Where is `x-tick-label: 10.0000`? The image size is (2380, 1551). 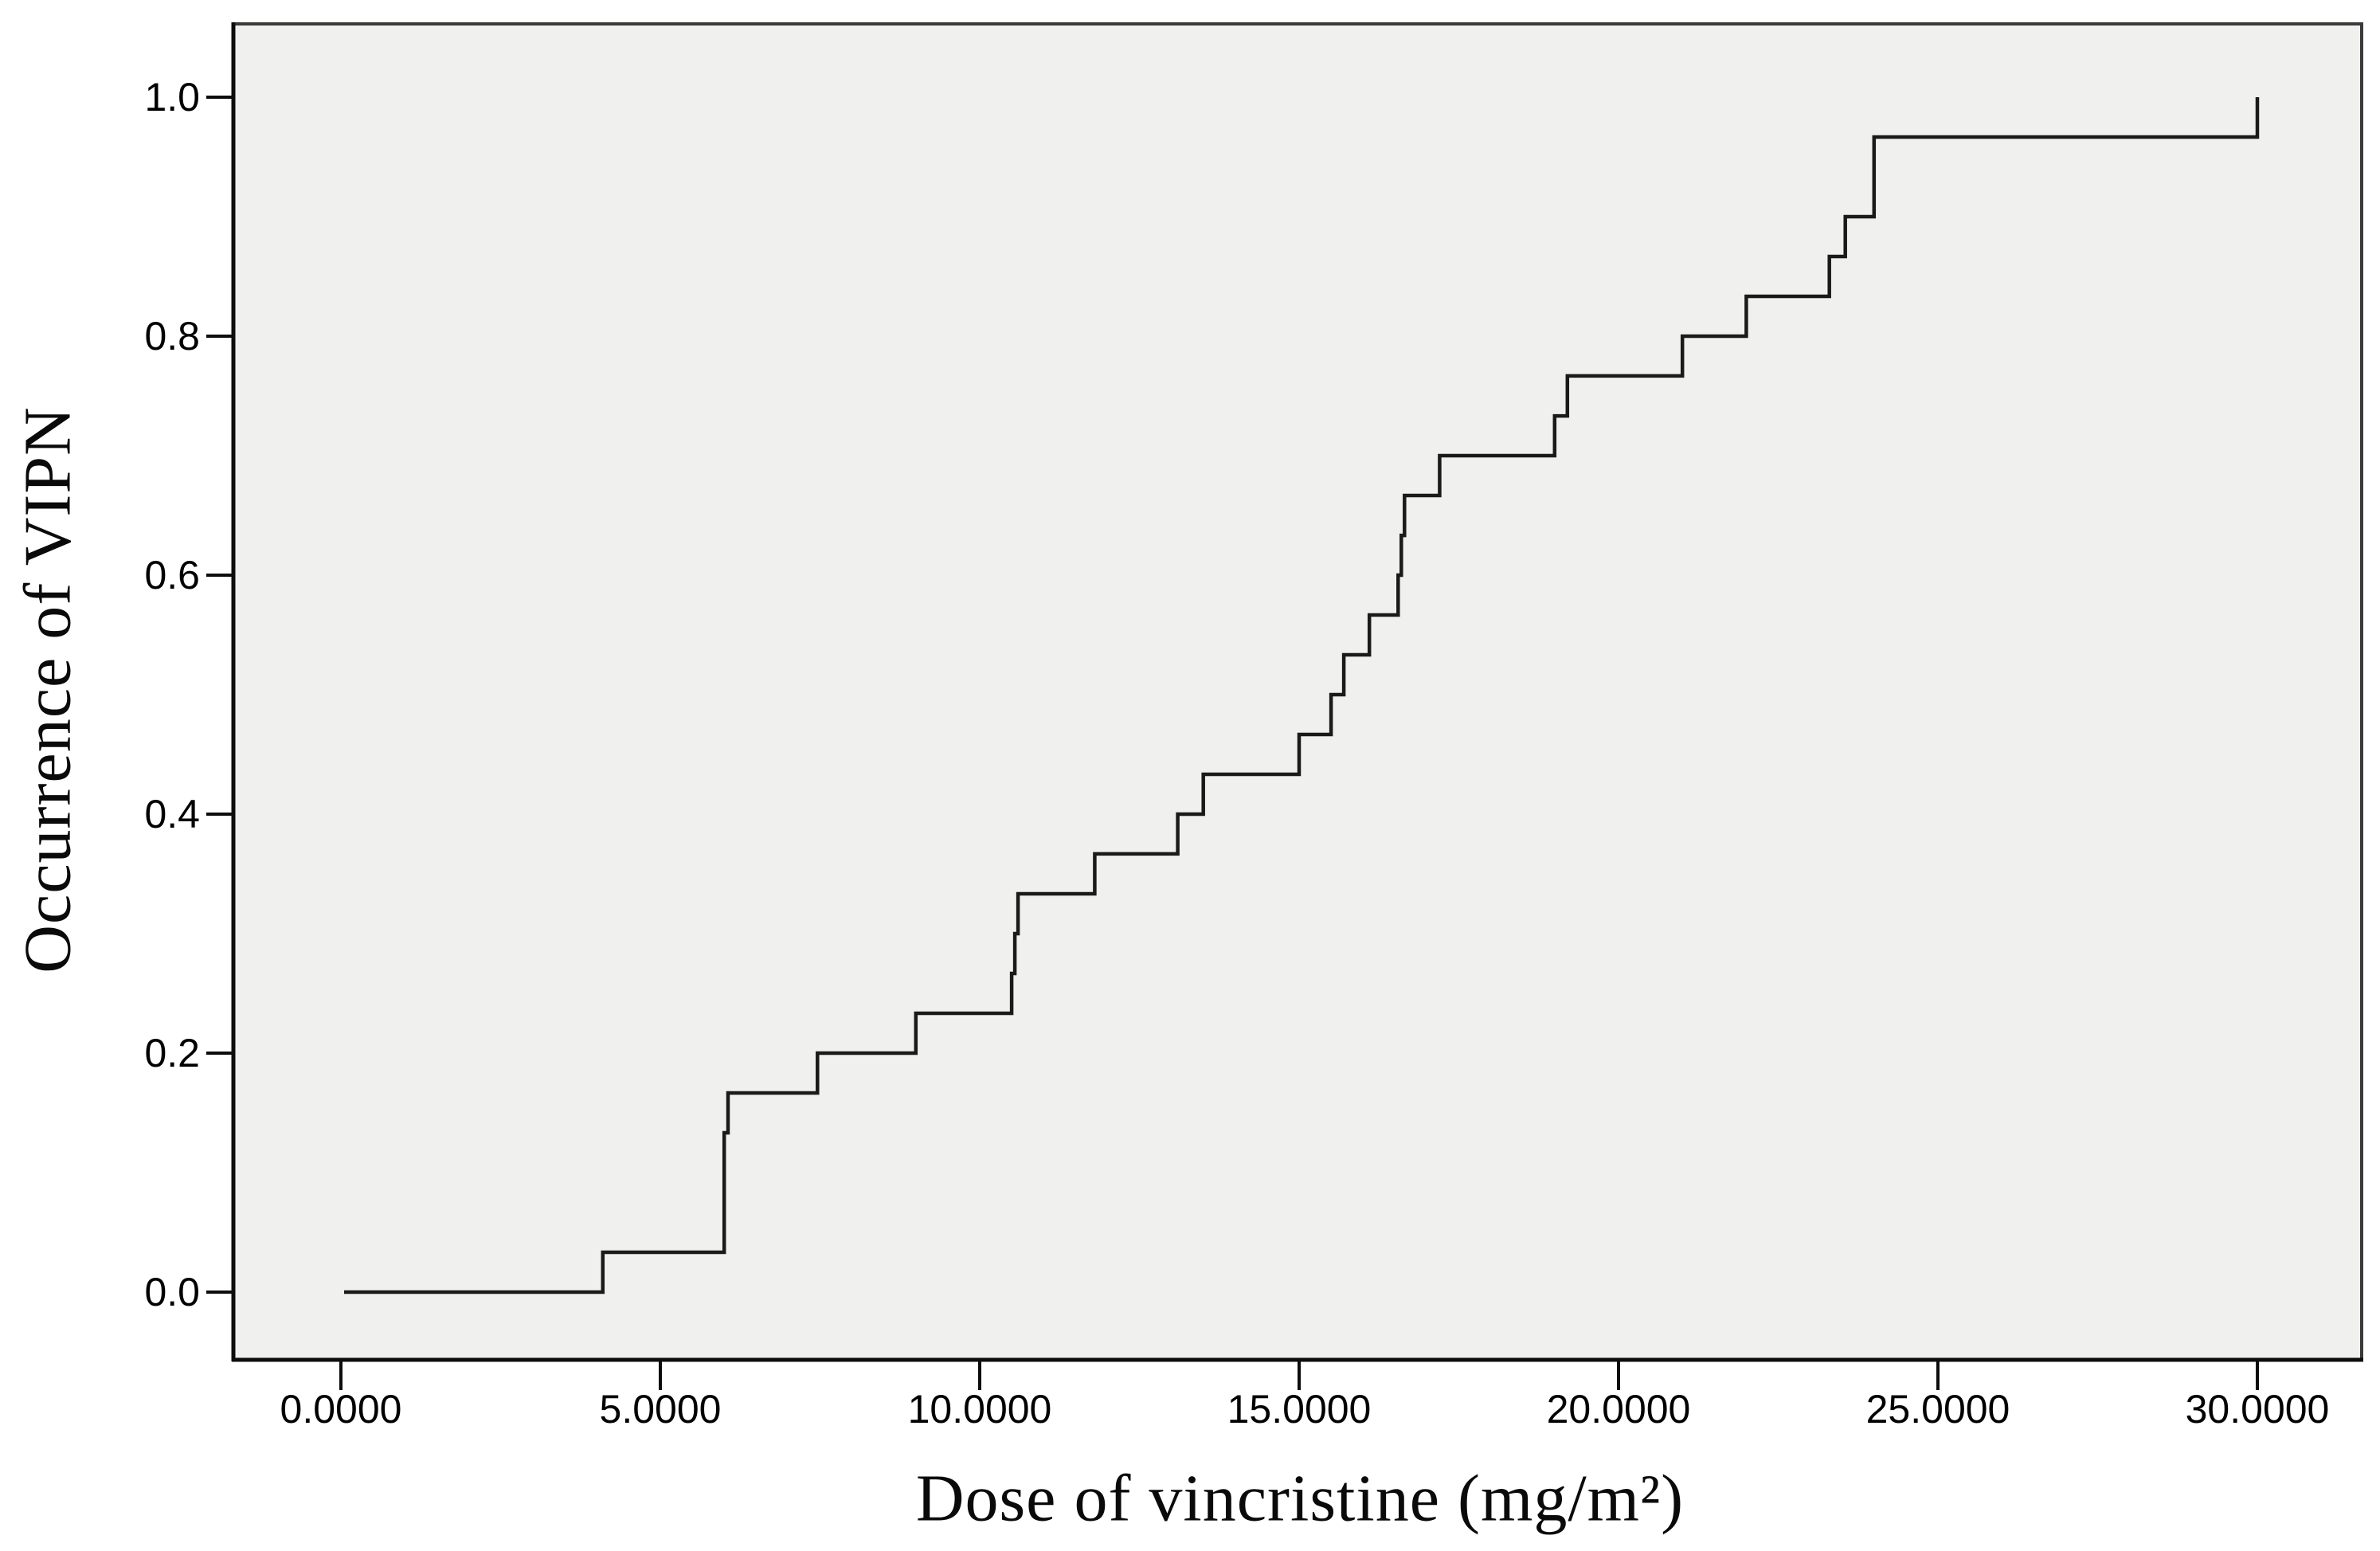
x-tick-label: 10.0000 is located at coordinates (980, 1409).